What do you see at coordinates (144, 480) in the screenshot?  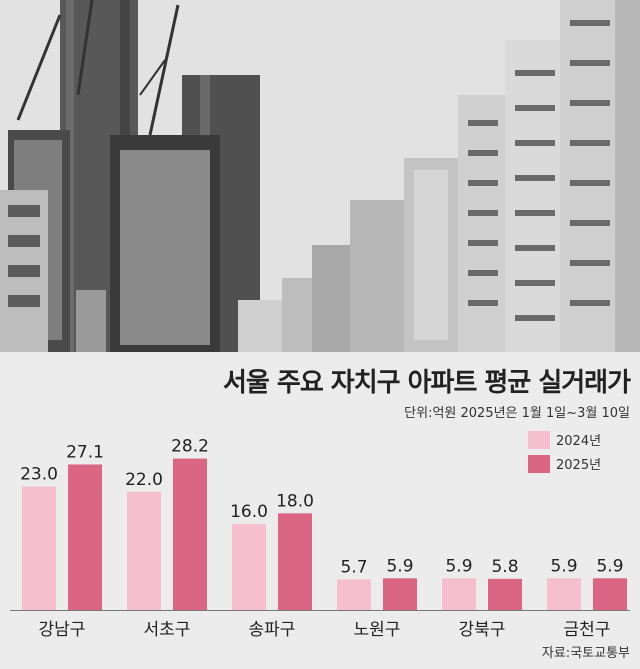 I see `value-label-2024-1: 22.0` at bounding box center [144, 480].